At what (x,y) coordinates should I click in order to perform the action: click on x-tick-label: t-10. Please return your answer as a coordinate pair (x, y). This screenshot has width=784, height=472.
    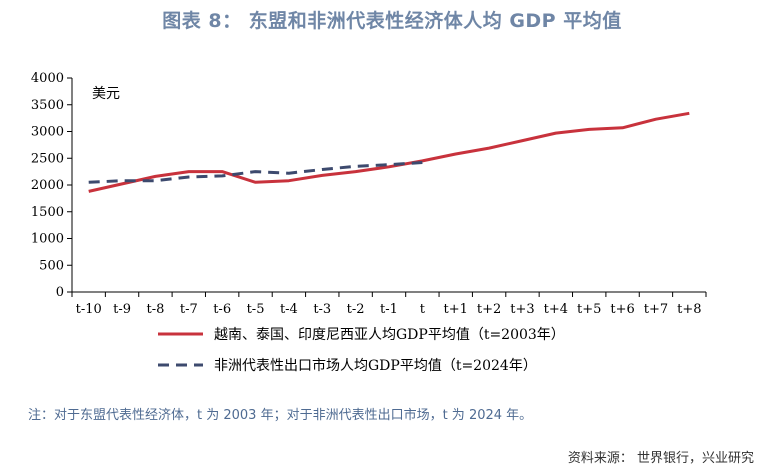
    Looking at the image, I should click on (89, 309).